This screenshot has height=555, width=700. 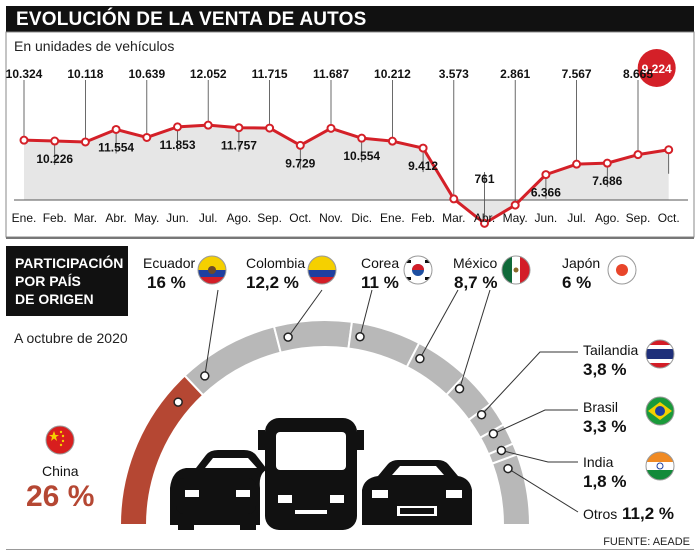 I want to click on value-label: 8.665, so click(x=638, y=74).